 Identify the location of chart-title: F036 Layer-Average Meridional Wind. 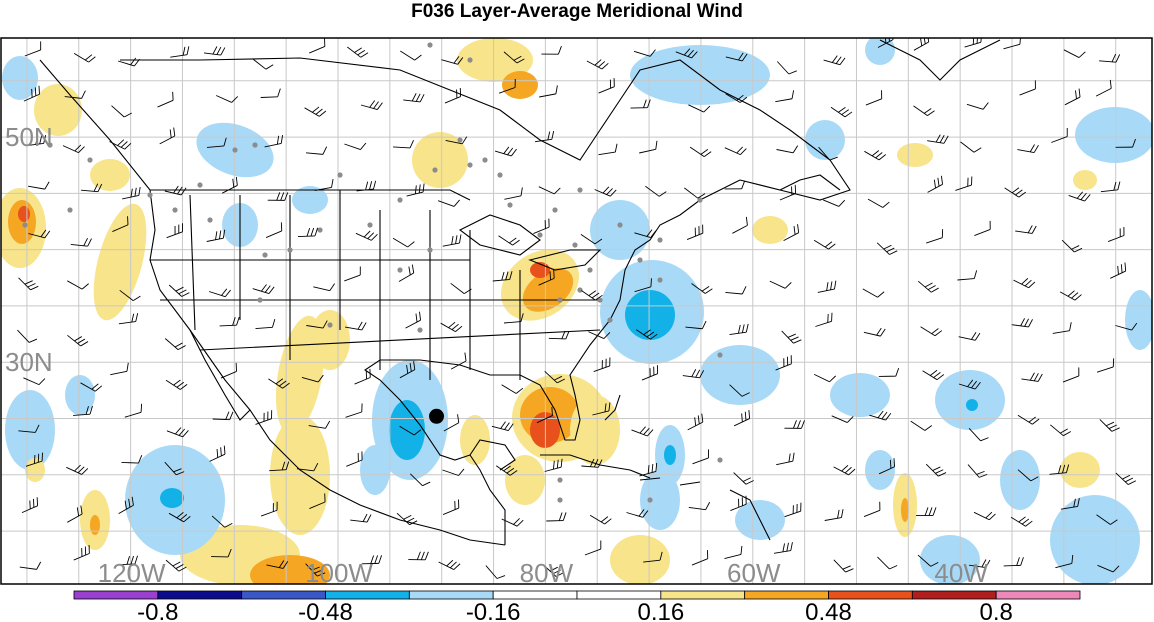
(577, 11).